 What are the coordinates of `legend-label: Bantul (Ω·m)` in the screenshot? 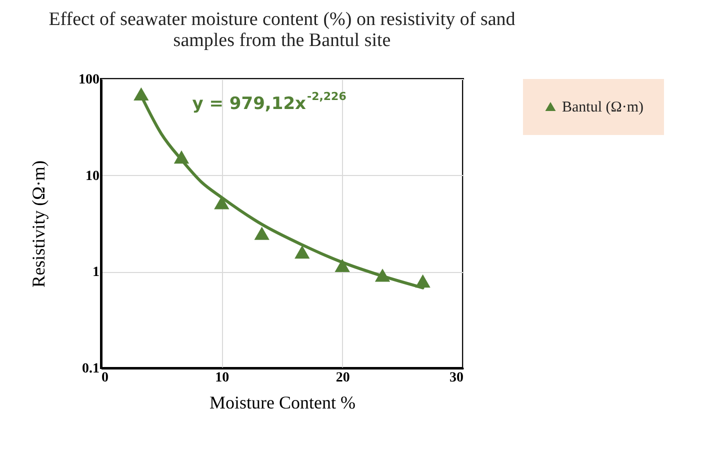 It's located at (603, 108).